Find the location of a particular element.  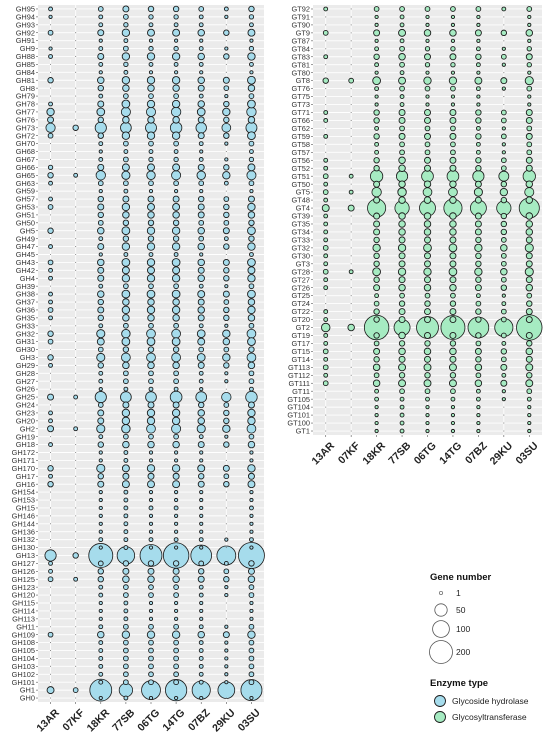

x-tick-label: 07KF is located at coordinates (73, 719).